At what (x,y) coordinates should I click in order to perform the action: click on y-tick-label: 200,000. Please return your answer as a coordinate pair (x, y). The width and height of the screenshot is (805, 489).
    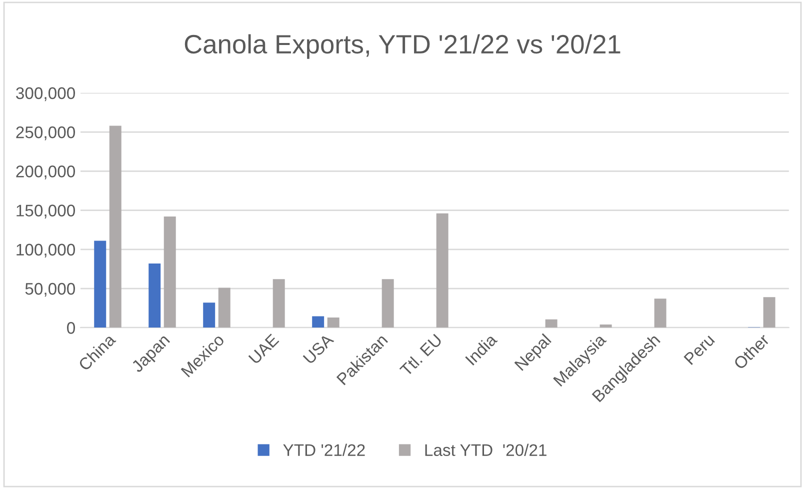
    Looking at the image, I should click on (45, 173).